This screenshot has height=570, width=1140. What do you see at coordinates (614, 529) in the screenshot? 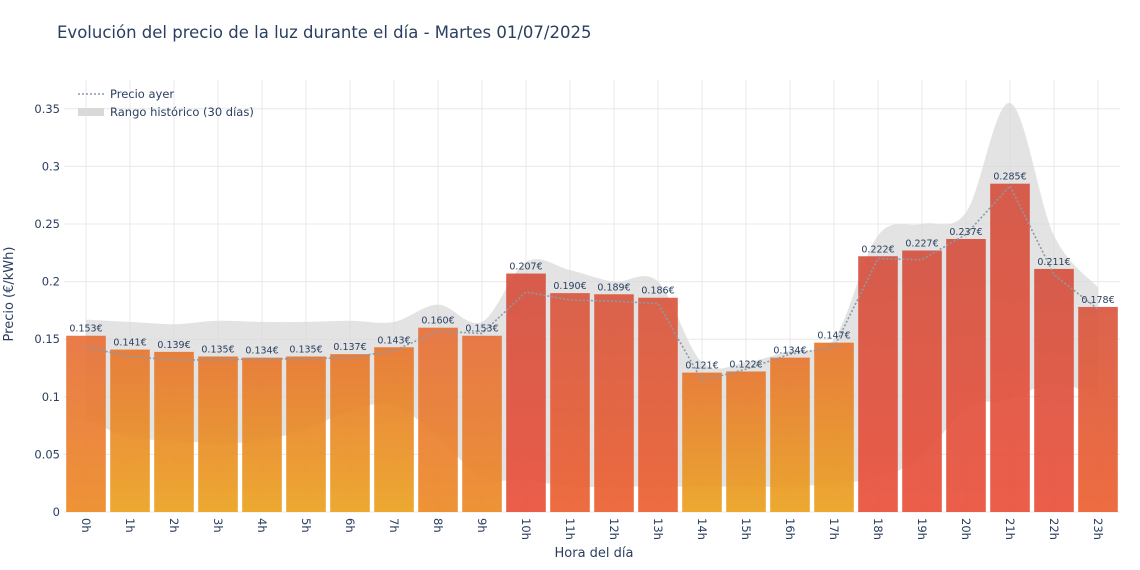
I see `x-tick-label: 12h` at bounding box center [614, 529].